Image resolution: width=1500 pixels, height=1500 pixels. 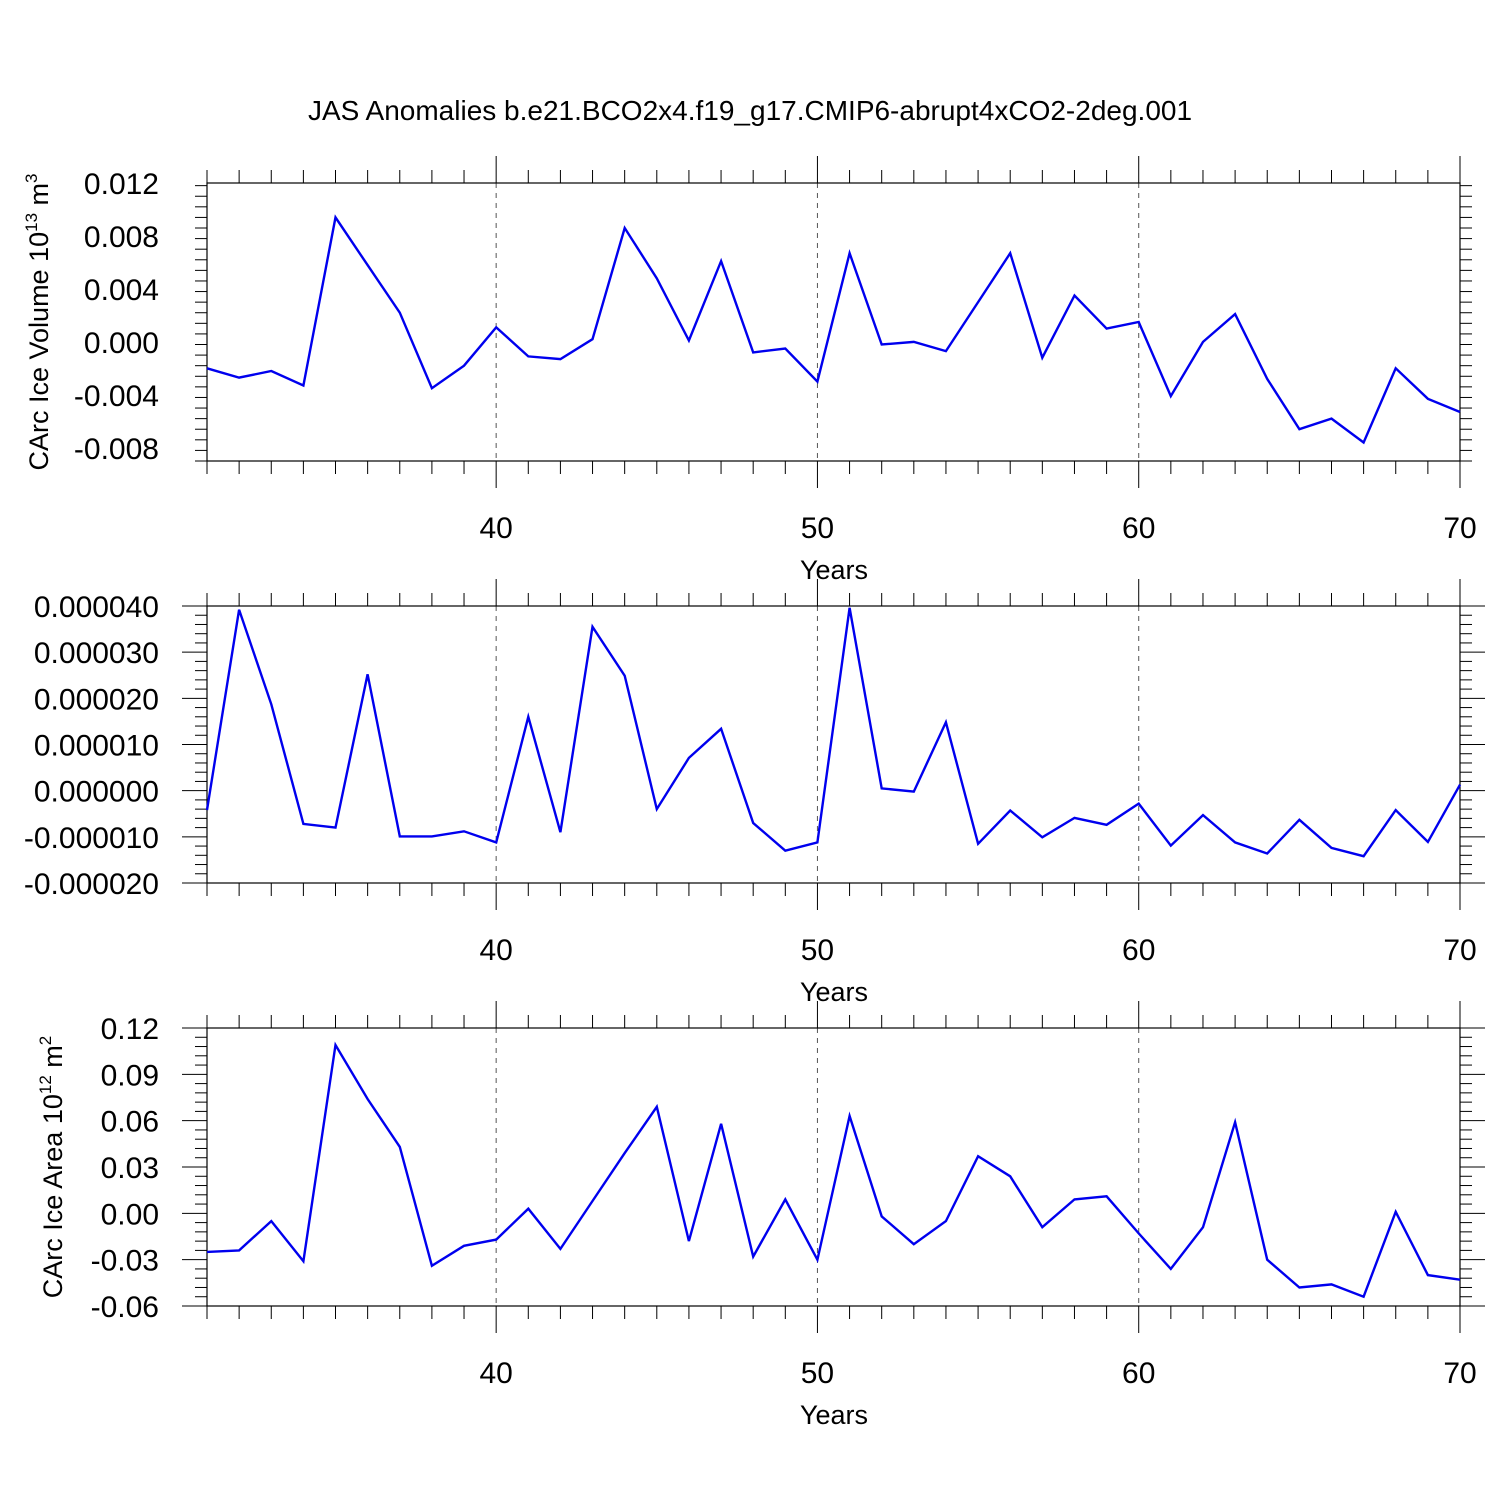 What do you see at coordinates (121, 290) in the screenshot?
I see `y-tick-label: 0.004` at bounding box center [121, 290].